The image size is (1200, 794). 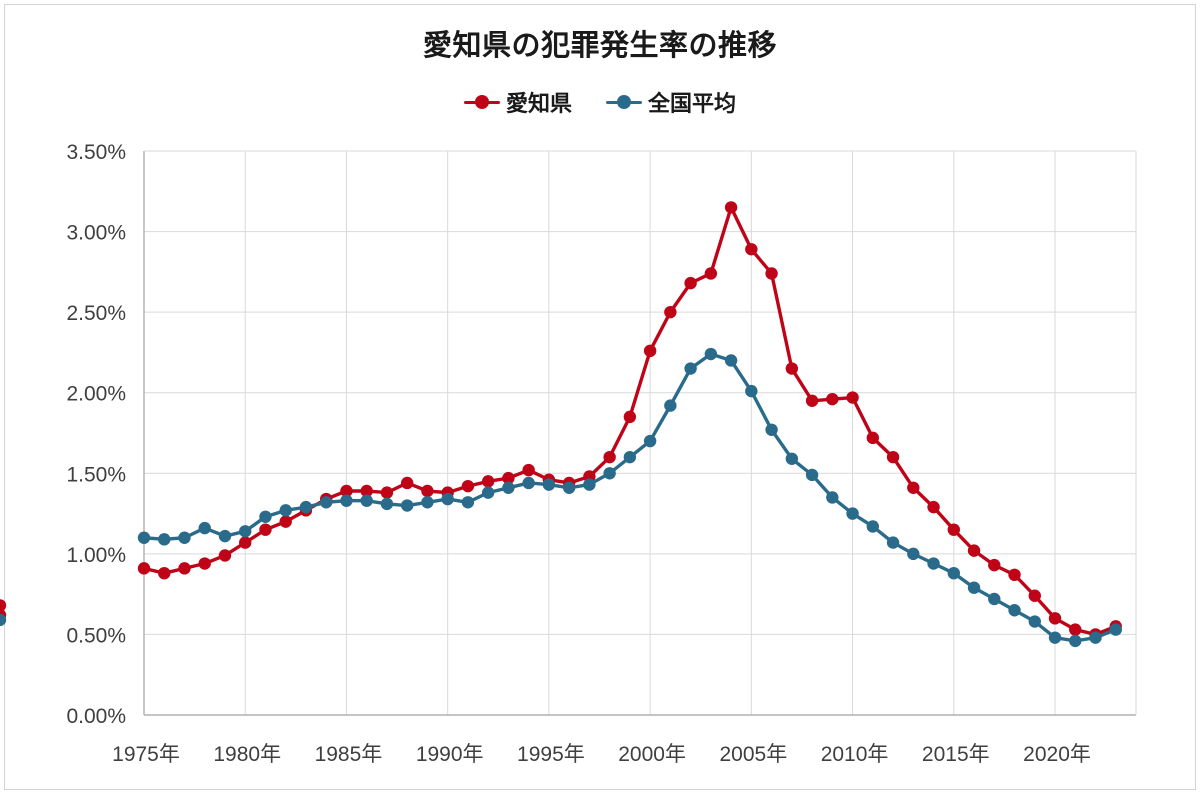 I want to click on y-tick-label: 2.00%, so click(x=96, y=394).